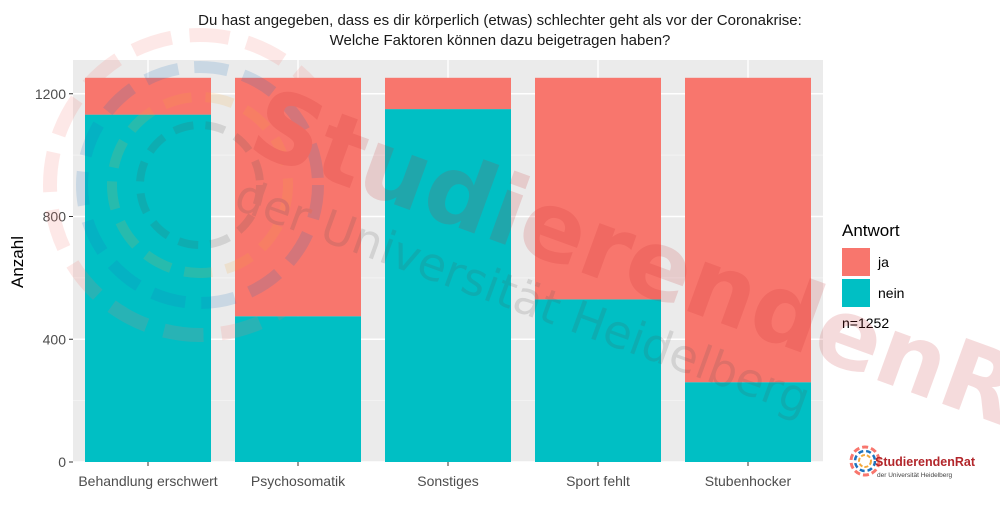 Image resolution: width=1000 pixels, height=506 pixels. What do you see at coordinates (856, 262) in the screenshot?
I see `legend-swatch-ja` at bounding box center [856, 262].